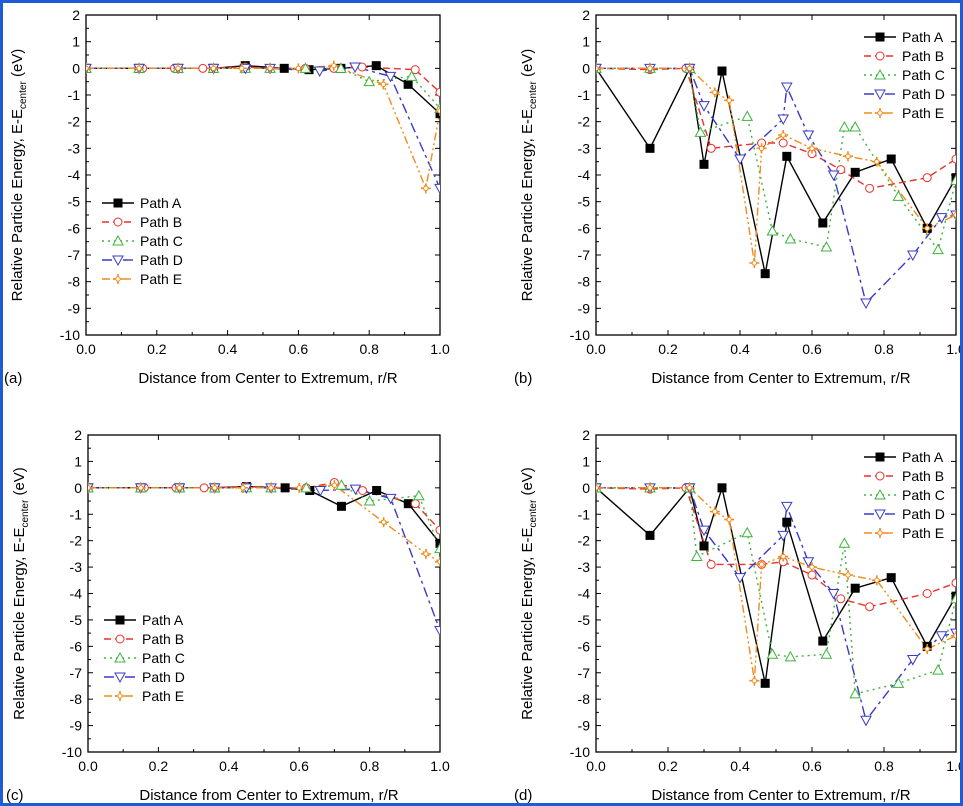  Describe the element at coordinates (163, 639) in the screenshot. I see `legend-label: Path B` at that location.